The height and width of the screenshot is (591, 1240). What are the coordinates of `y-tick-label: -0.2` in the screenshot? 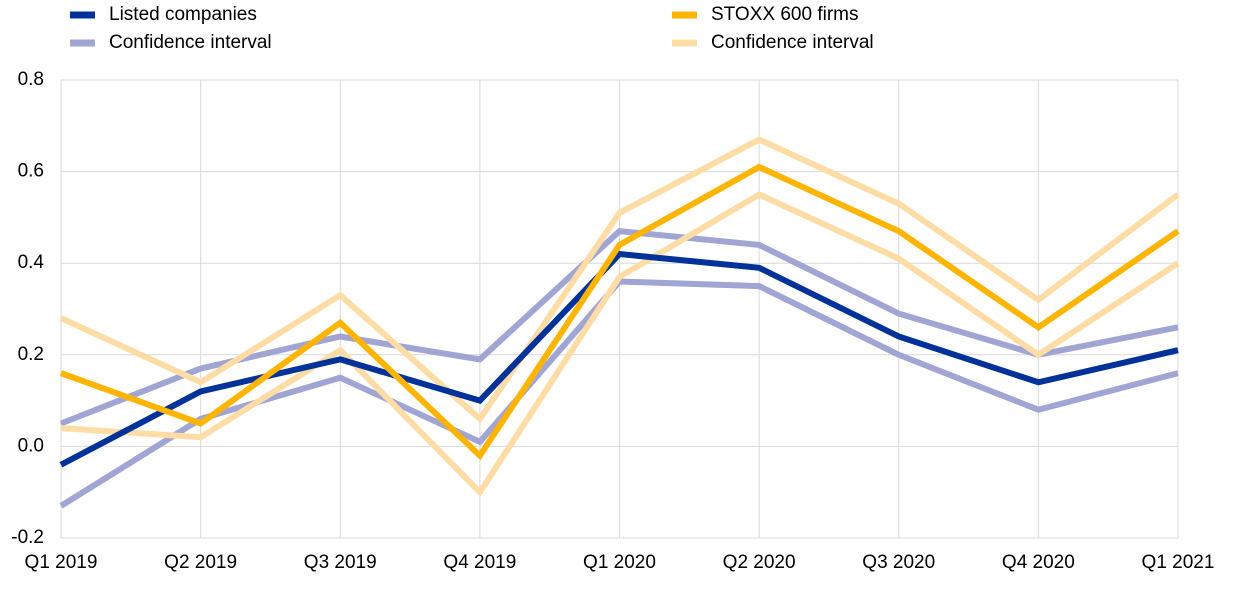 It's located at (27, 537).